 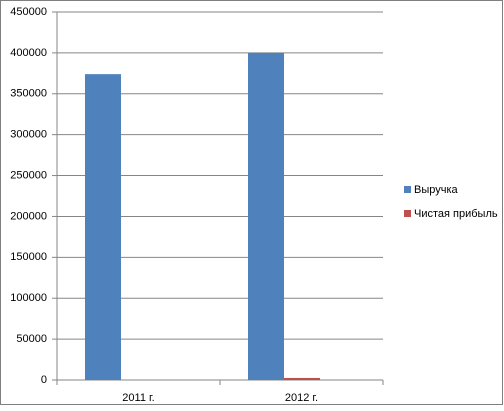 I want to click on y-tick-label: 150000, so click(x=28, y=257).